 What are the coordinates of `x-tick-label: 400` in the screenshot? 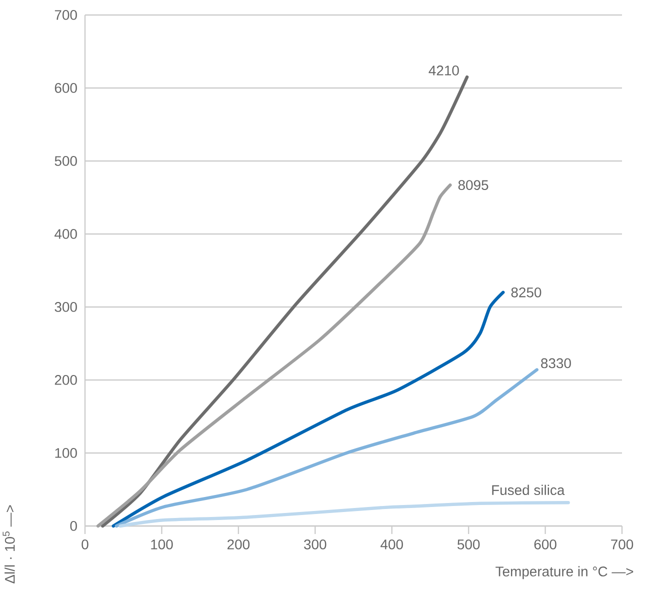 It's located at (391, 544).